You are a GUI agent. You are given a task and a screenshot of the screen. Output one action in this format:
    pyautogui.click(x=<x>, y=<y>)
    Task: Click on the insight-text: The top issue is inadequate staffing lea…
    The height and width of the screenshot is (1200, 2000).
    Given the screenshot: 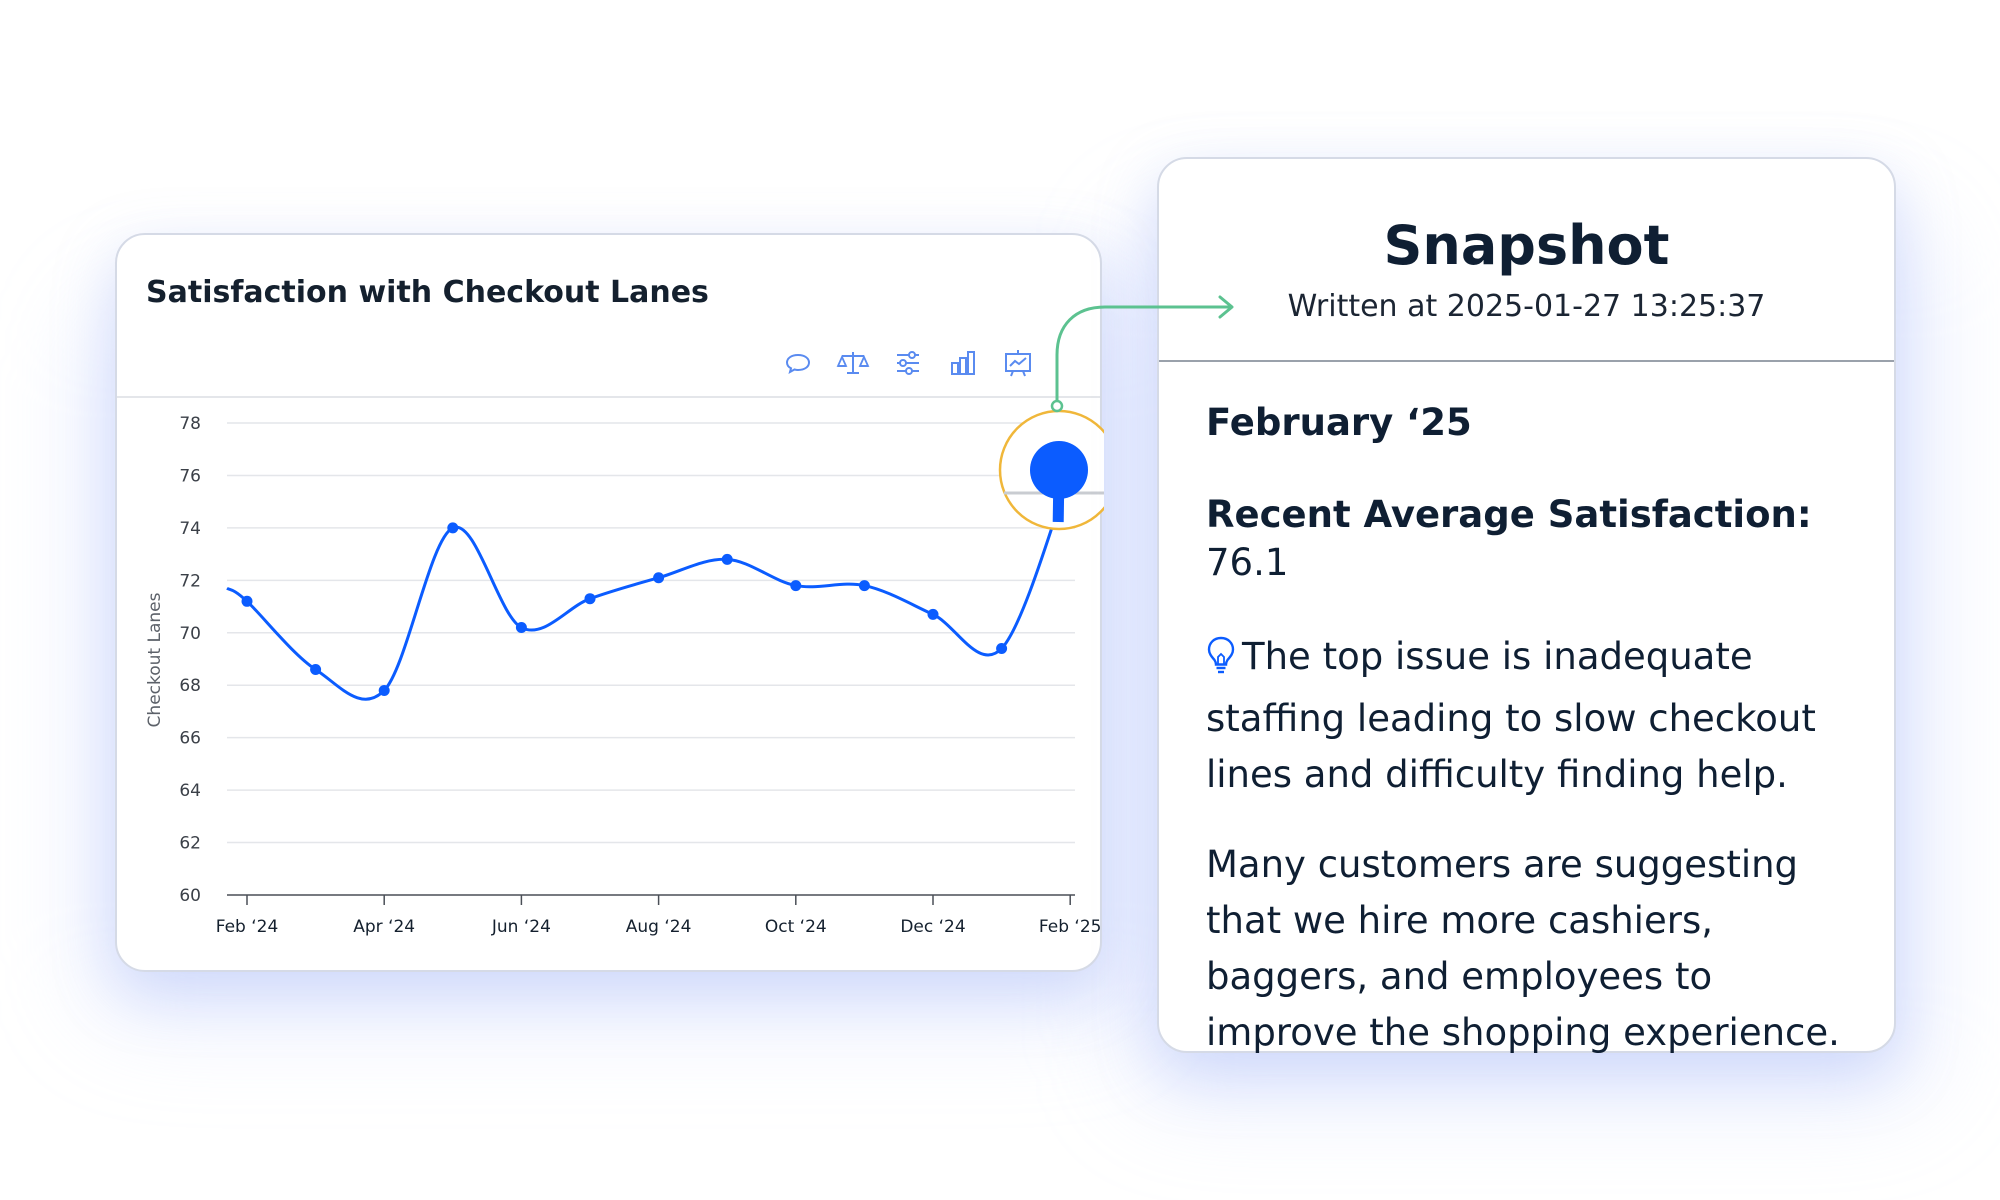 What is the action you would take?
    pyautogui.click(x=1511, y=715)
    